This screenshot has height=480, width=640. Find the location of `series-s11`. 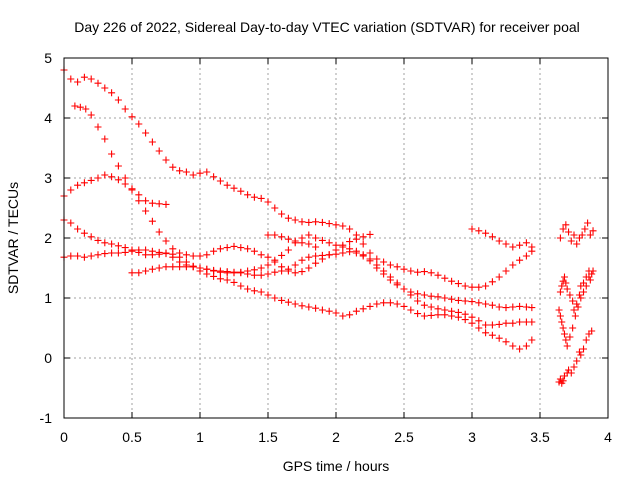

series-s11 is located at coordinates (574, 311).